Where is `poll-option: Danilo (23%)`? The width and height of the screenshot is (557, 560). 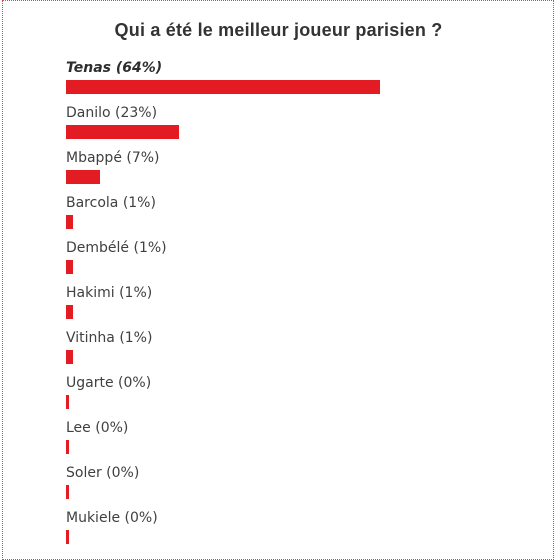
poll-option: Danilo (23%) is located at coordinates (296, 127).